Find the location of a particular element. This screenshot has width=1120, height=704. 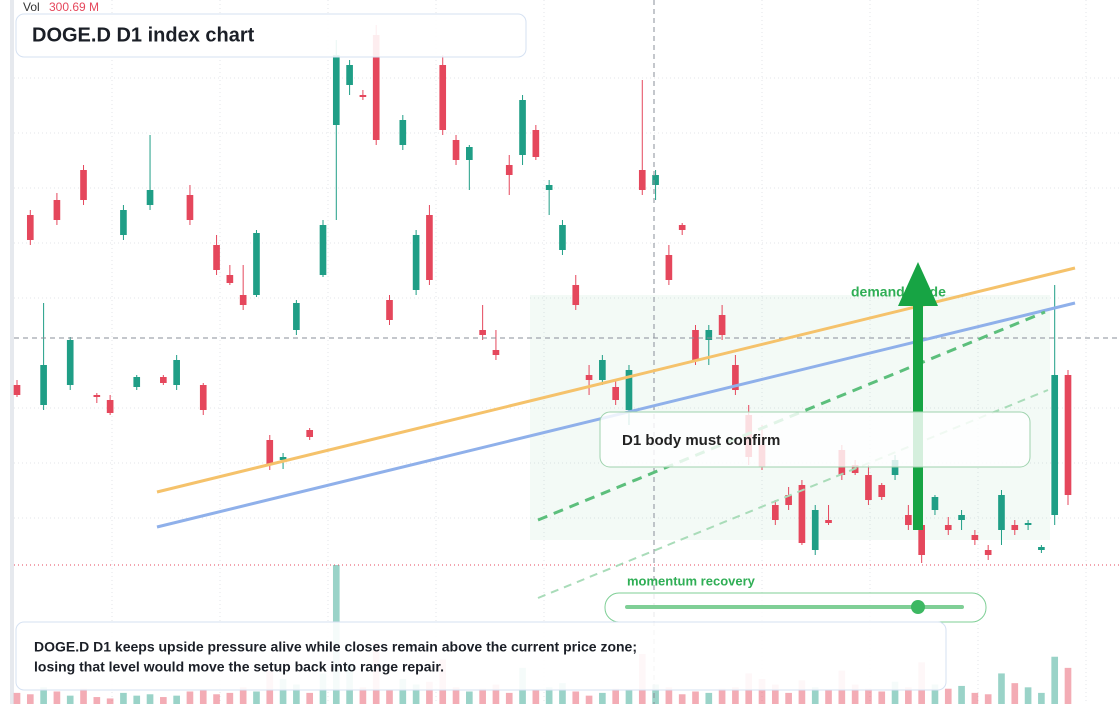

momentum-label: momentum recovery is located at coordinates (691, 580).